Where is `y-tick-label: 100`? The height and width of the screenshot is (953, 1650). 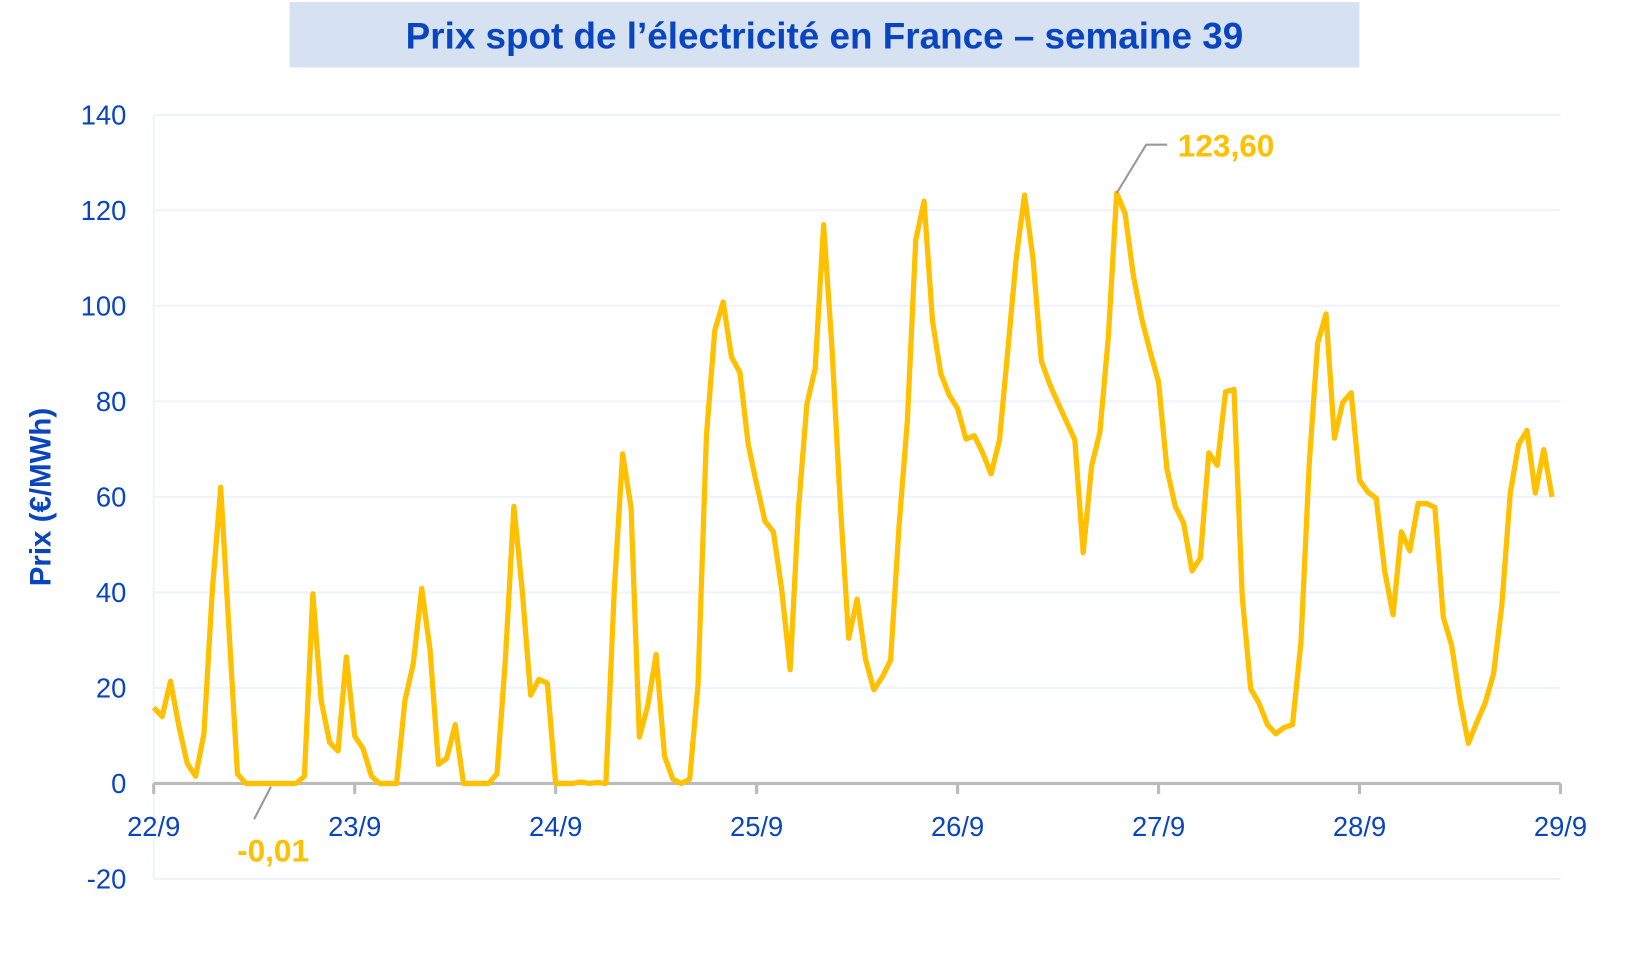
y-tick-label: 100 is located at coordinates (104, 305).